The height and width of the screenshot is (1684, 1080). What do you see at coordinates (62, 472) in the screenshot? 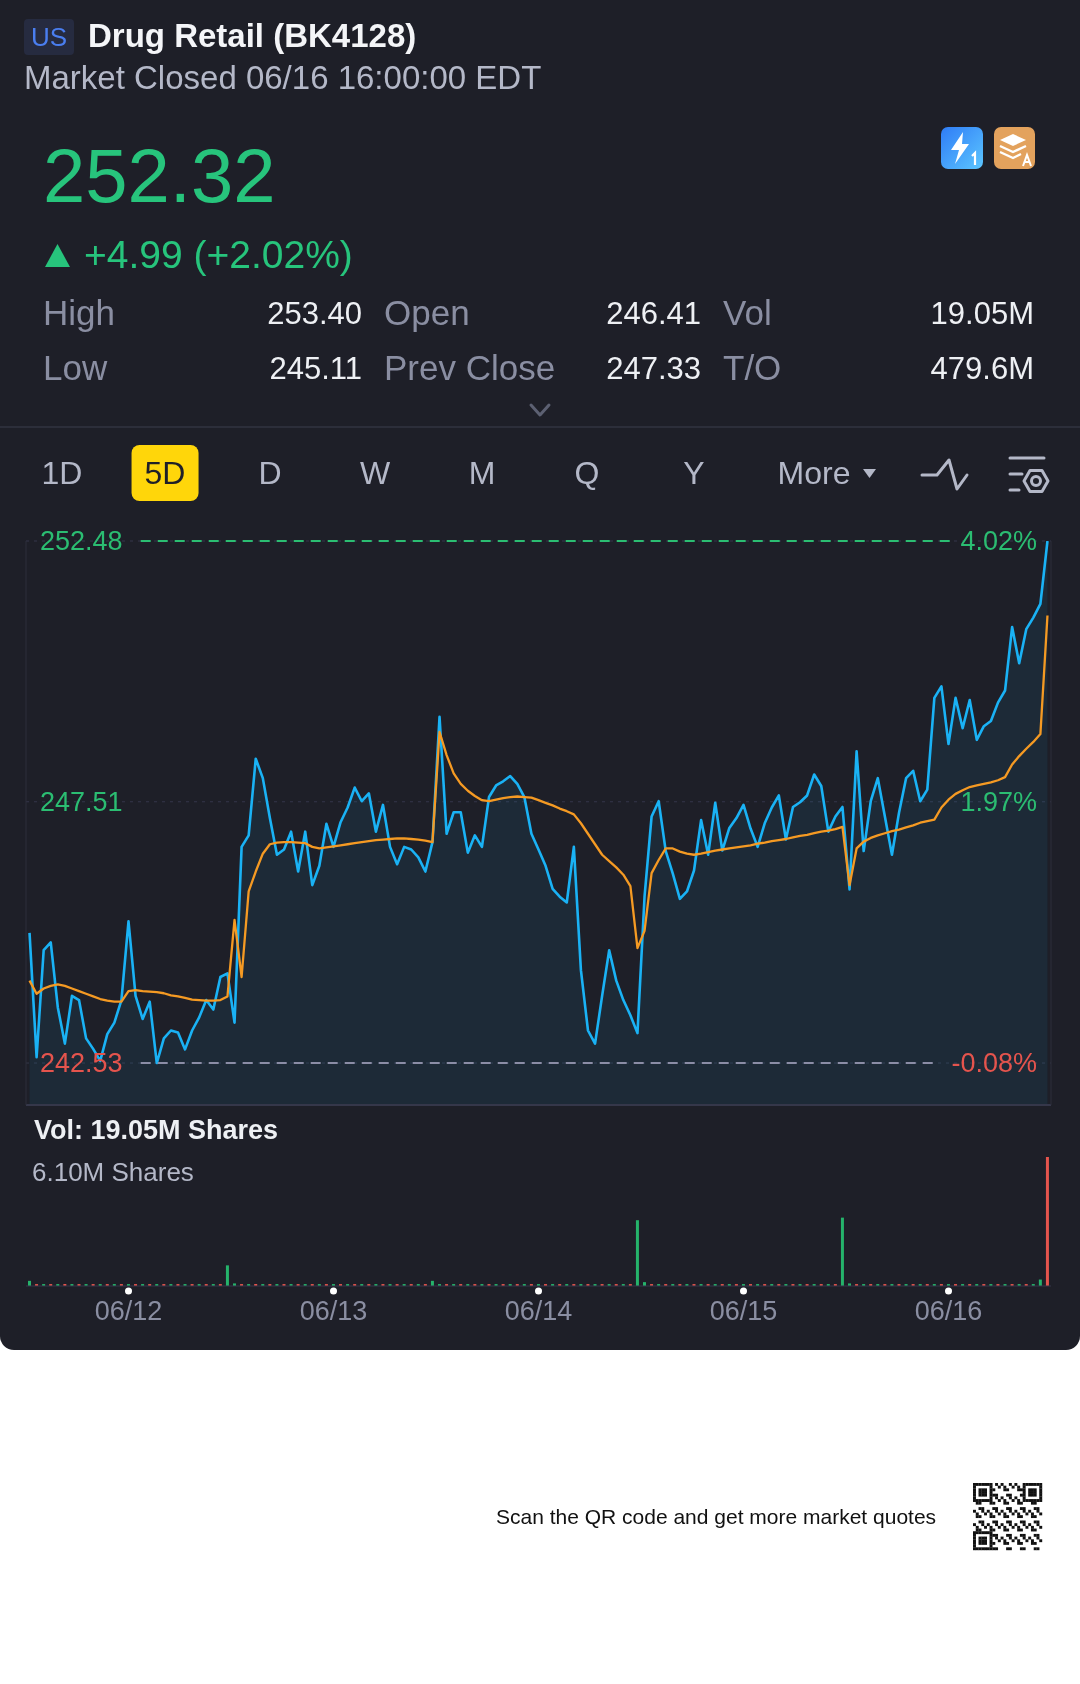
I see `text: 1D` at bounding box center [62, 472].